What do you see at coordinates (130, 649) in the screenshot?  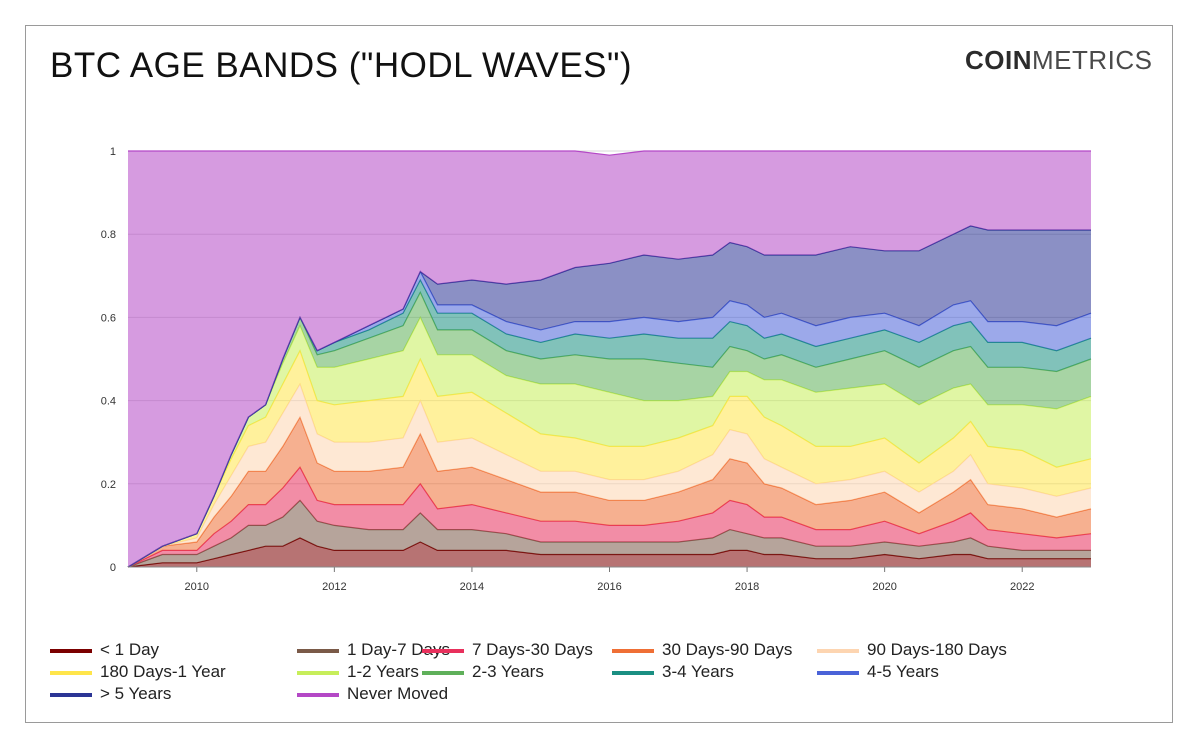 I see `legend-label: < 1 Day` at bounding box center [130, 649].